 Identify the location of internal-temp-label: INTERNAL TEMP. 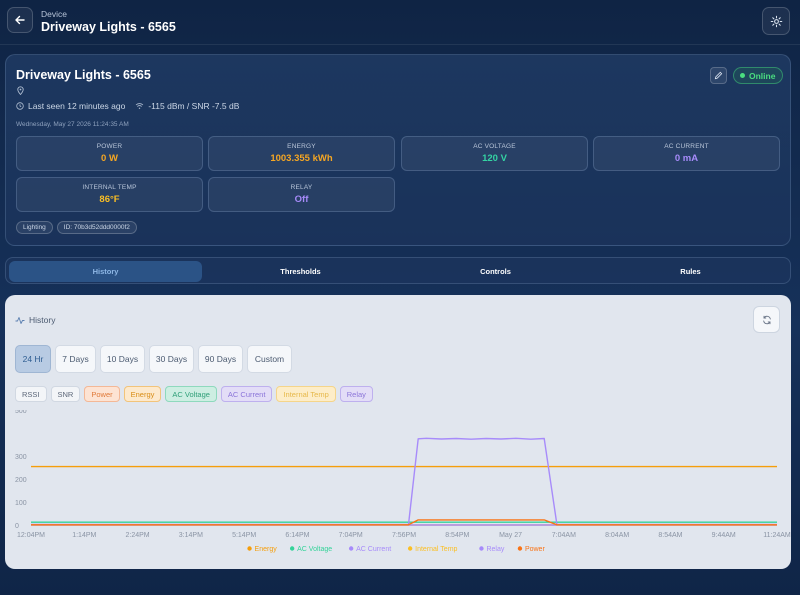
(109, 187).